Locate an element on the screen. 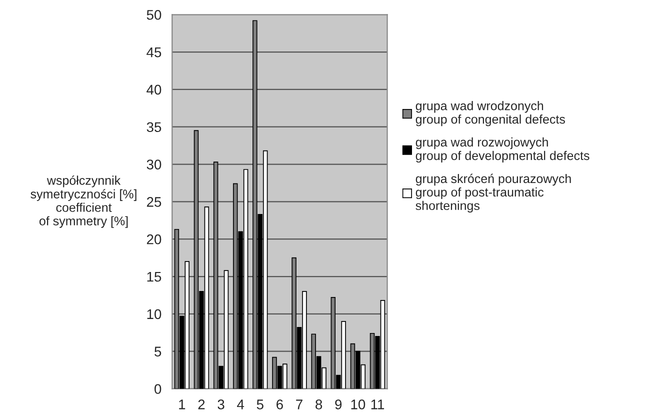 Image resolution: width=662 pixels, height=418 pixels. y-tick-label: 45 is located at coordinates (154, 53).